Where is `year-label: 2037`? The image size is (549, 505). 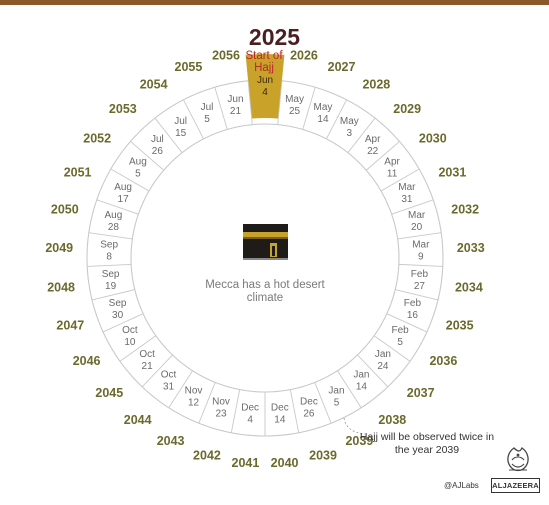 year-label: 2037 is located at coordinates (421, 393).